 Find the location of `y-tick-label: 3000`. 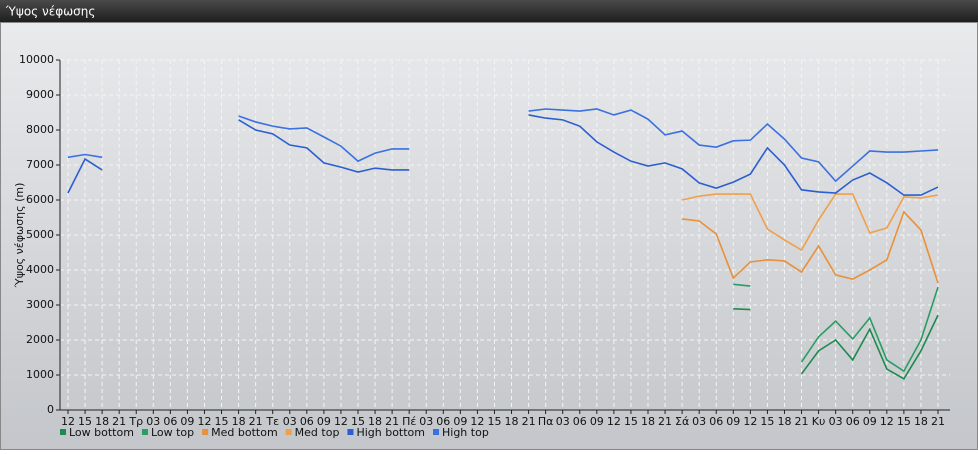

y-tick-label: 3000 is located at coordinates (40, 304).